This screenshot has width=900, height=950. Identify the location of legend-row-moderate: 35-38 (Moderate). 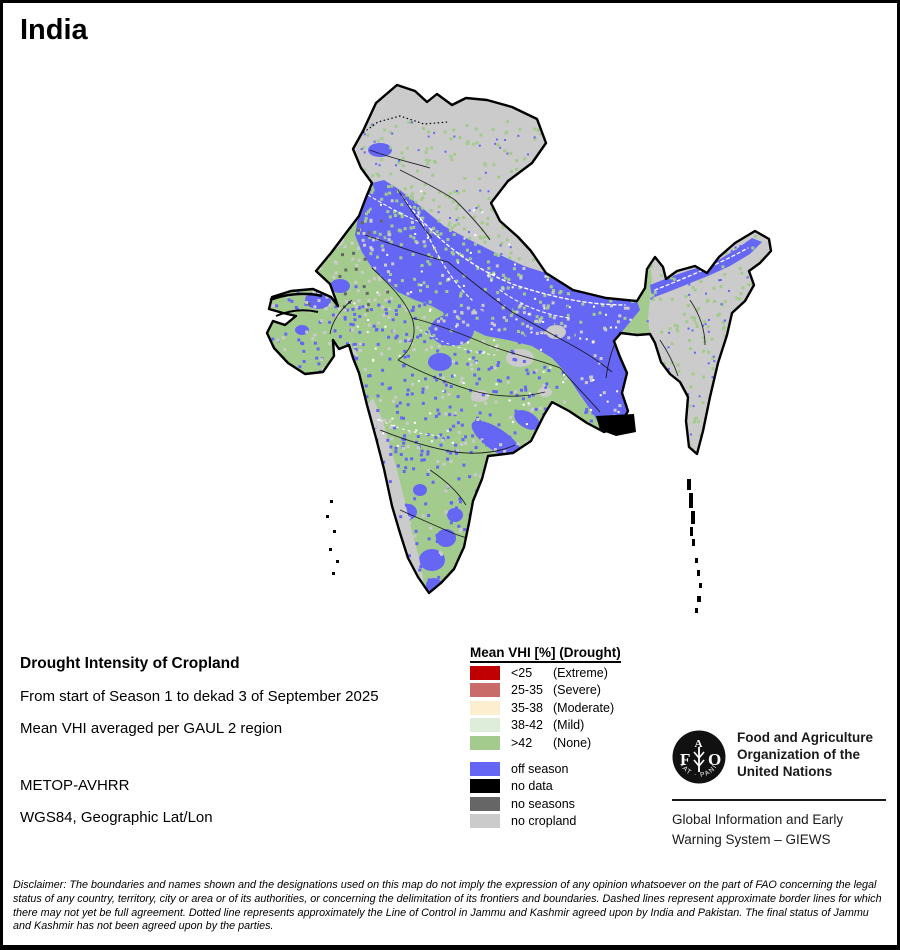
(542, 707).